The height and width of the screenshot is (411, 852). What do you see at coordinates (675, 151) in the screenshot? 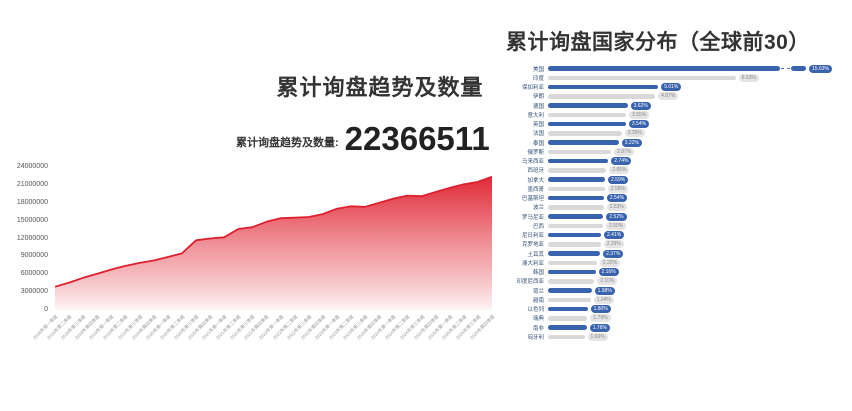
I see `bar-row: 俄罗斯 2.87%` at bounding box center [675, 151].